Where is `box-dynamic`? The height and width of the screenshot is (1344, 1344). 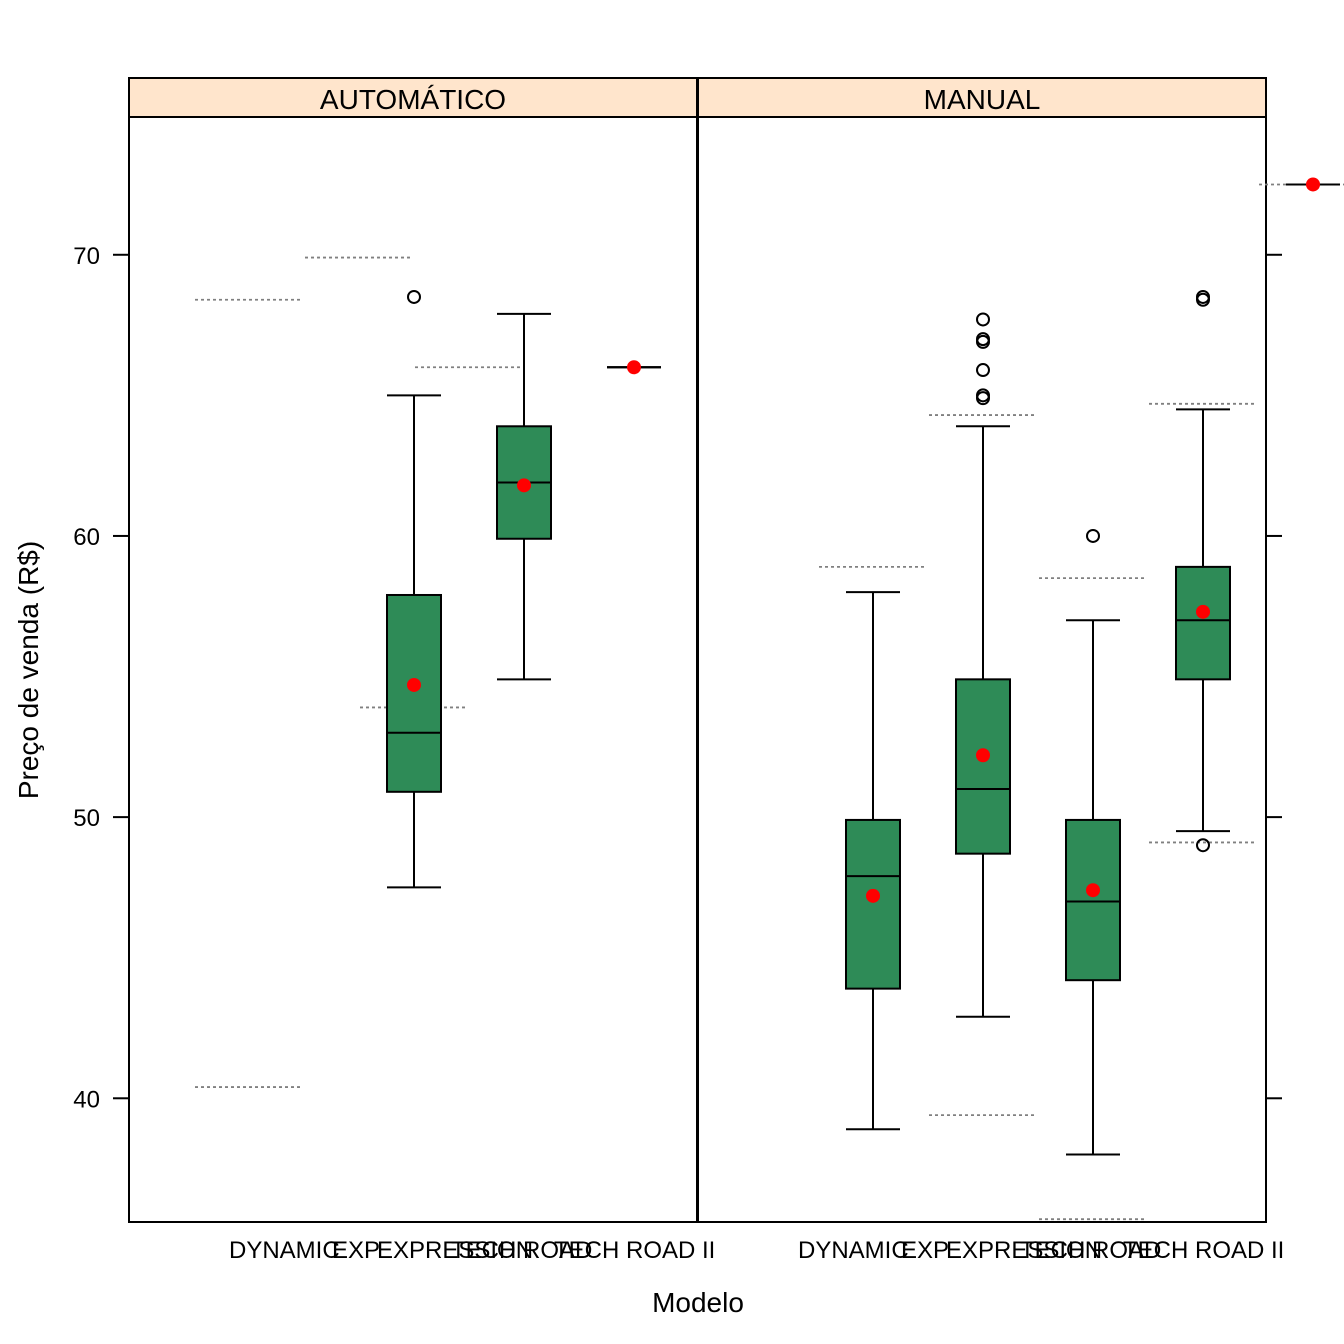 box-dynamic is located at coordinates (873, 861).